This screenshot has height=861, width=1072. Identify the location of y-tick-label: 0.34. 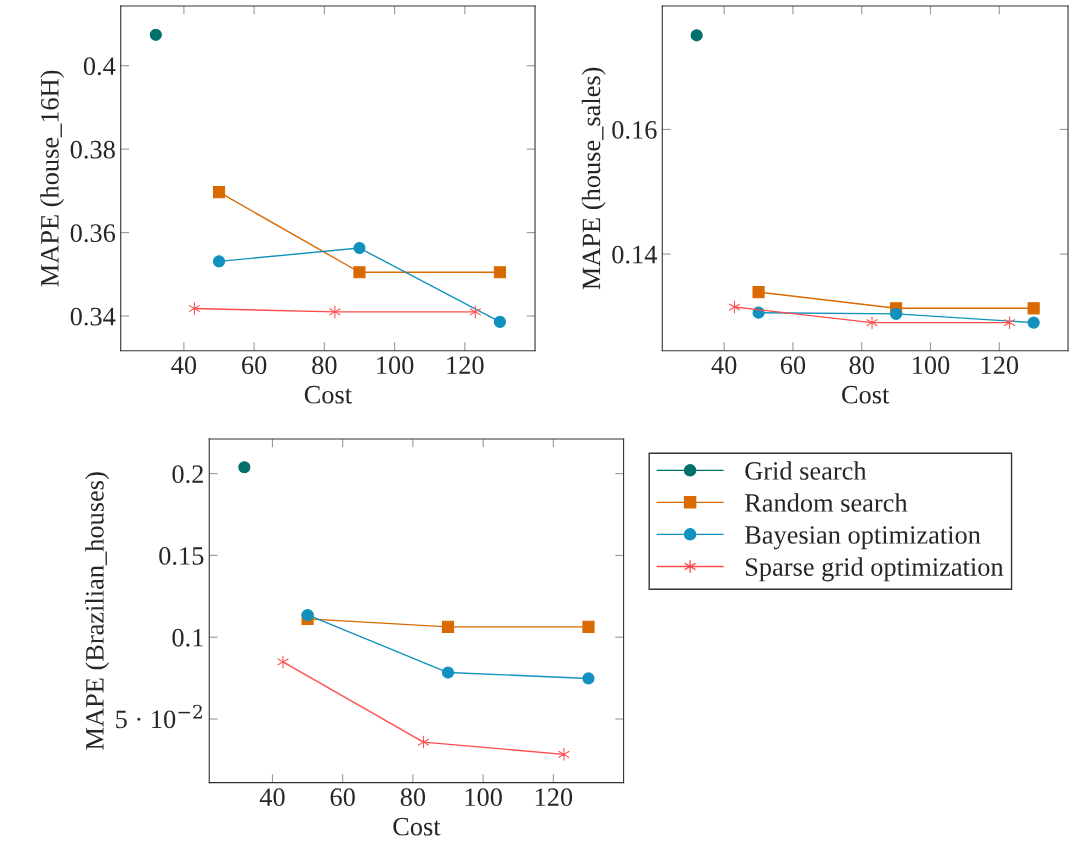
(93, 316).